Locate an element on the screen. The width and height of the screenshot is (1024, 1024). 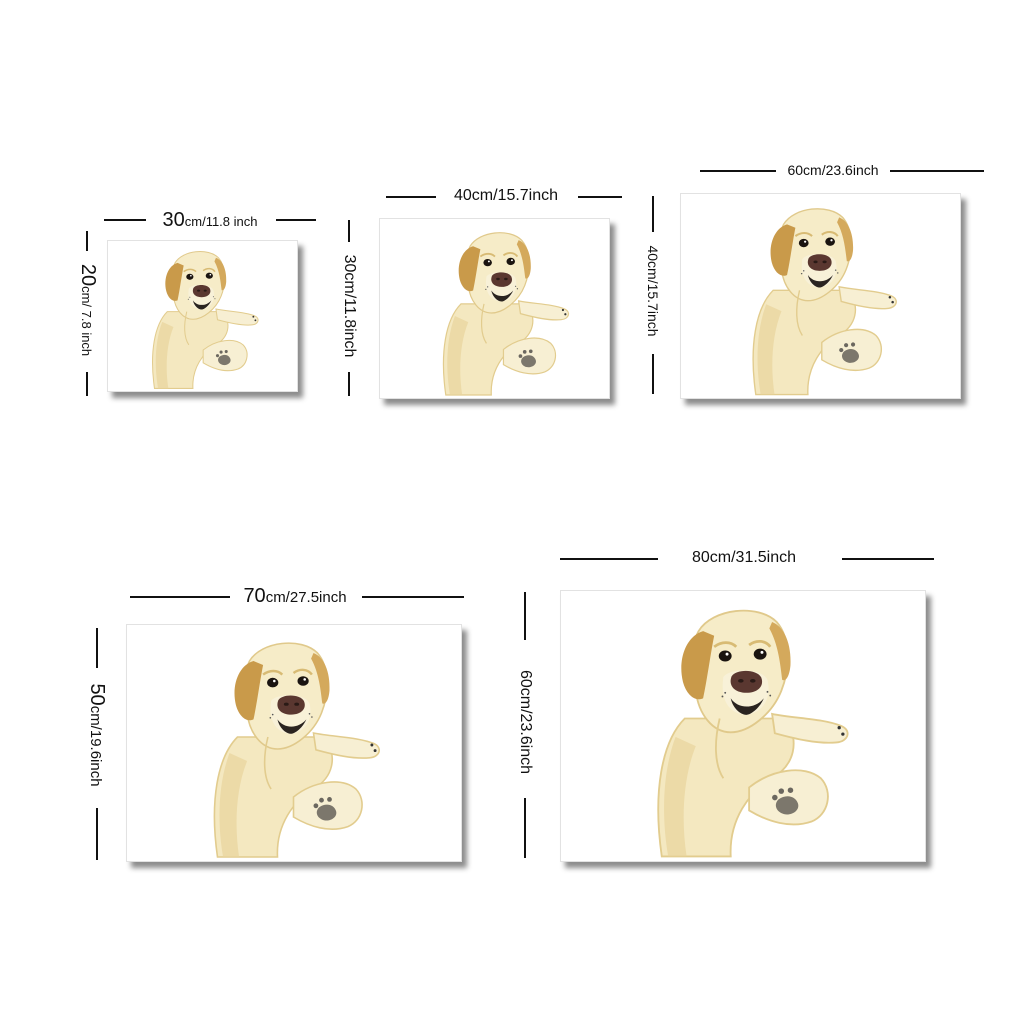
height-label: 60cm/23.6inch is located at coordinates (525, 722).